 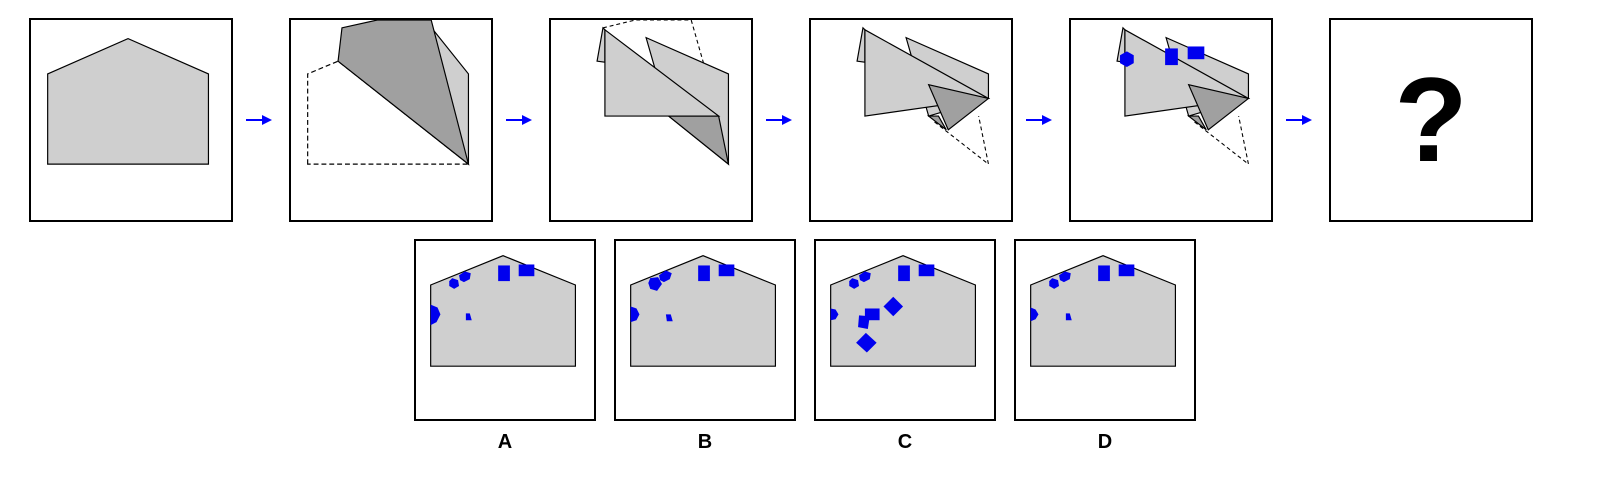 I want to click on option-b-figure, so click(x=703, y=311).